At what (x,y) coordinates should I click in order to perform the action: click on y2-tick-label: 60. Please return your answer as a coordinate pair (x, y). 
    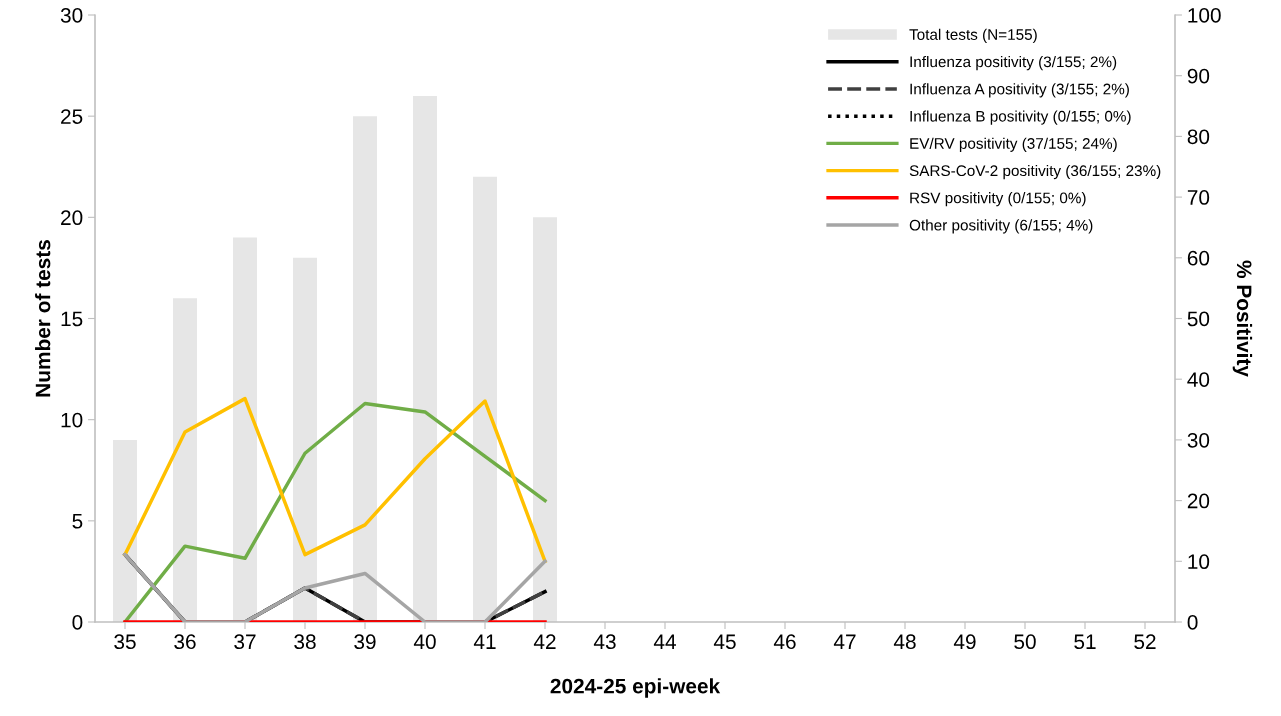
    Looking at the image, I should click on (1198, 258).